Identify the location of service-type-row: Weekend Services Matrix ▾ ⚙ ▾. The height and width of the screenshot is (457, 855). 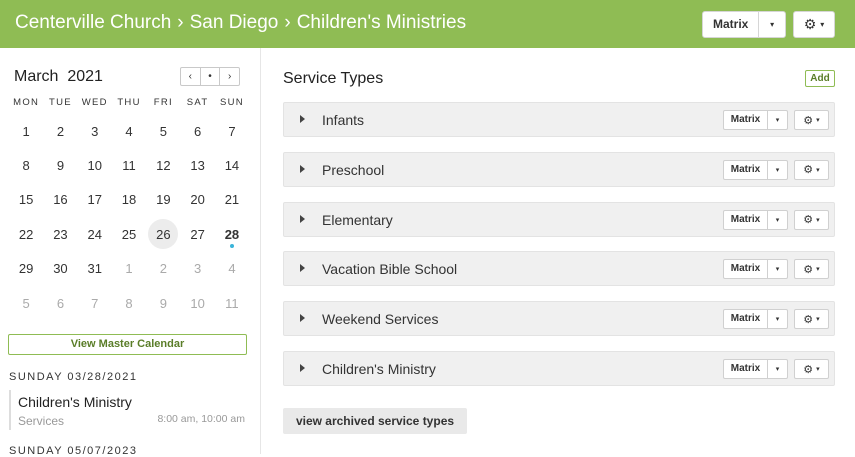
(559, 319).